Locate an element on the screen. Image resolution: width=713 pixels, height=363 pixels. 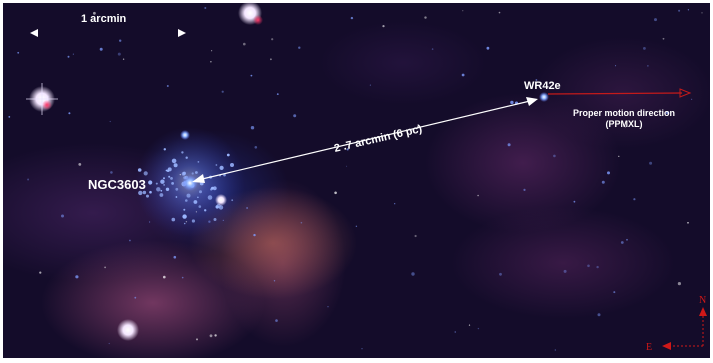
distance-label: 2 .7 arcmin (6 pc) is located at coordinates (378, 139).